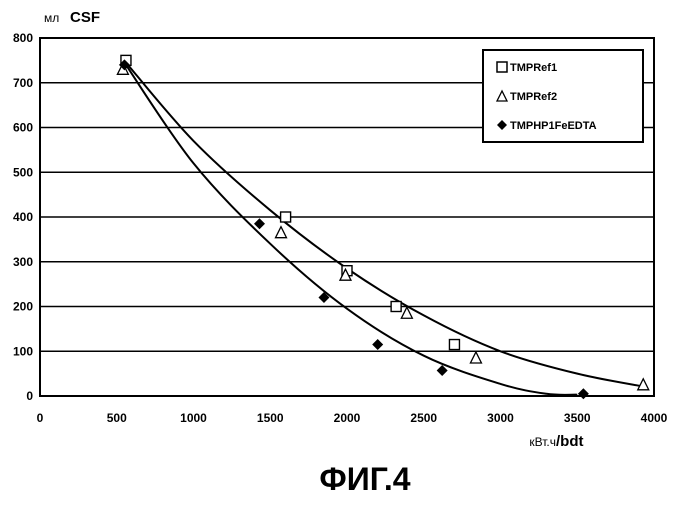  I want to click on legend: TMPRef1 TMPRef2 TMPHP1FeEDTA, so click(563, 96).